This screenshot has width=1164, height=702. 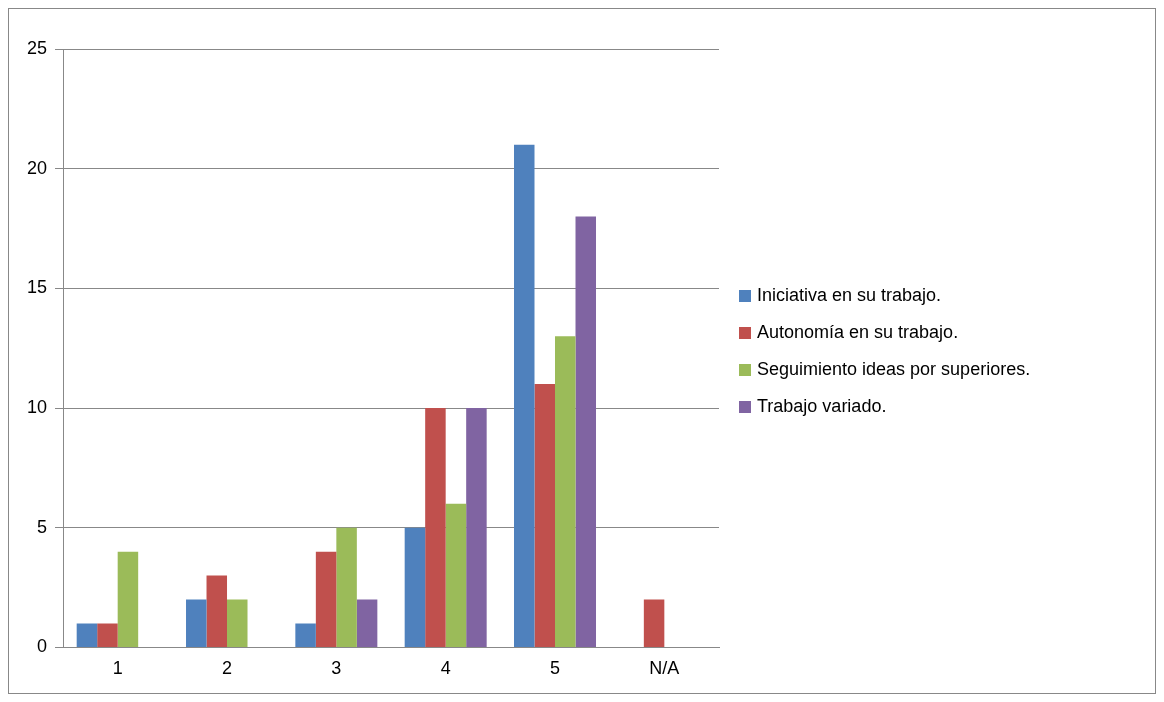 What do you see at coordinates (894, 369) in the screenshot?
I see `legend-label: Seguimiento ideas por superiores.` at bounding box center [894, 369].